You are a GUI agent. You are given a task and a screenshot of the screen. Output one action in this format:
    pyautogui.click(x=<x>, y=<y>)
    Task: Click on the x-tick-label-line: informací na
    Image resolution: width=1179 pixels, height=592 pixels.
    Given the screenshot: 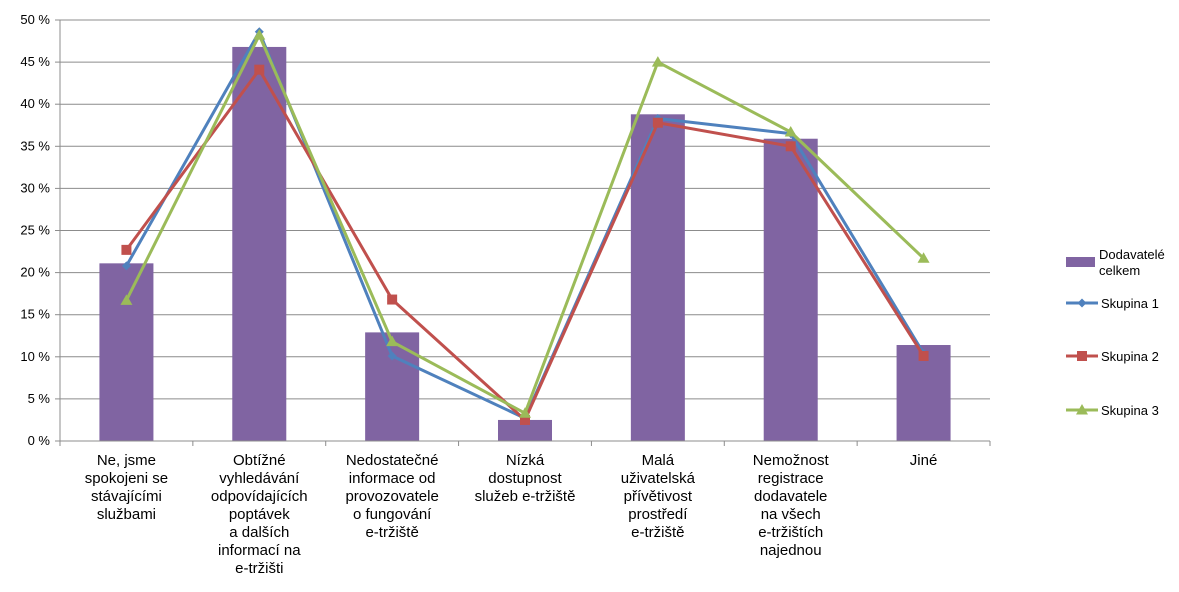 What is the action you would take?
    pyautogui.click(x=259, y=550)
    